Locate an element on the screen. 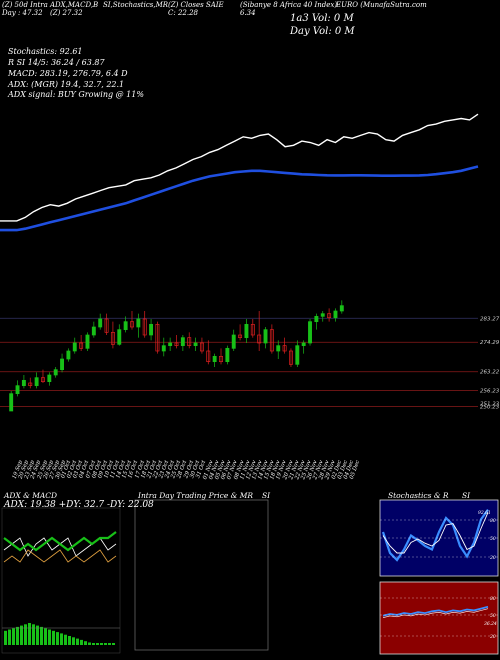 This screenshot has height=660, width=500. stoch-panel-title: Stochastics & R is located at coordinates (418, 495).